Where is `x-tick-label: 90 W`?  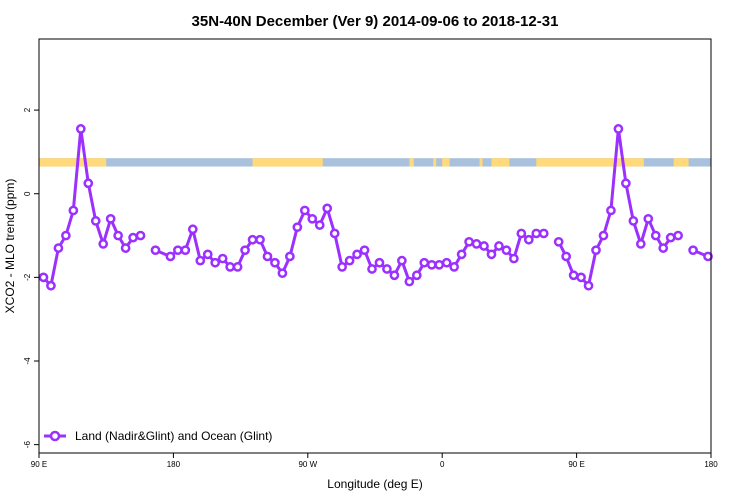
x-tick-label: 90 W is located at coordinates (307, 464).